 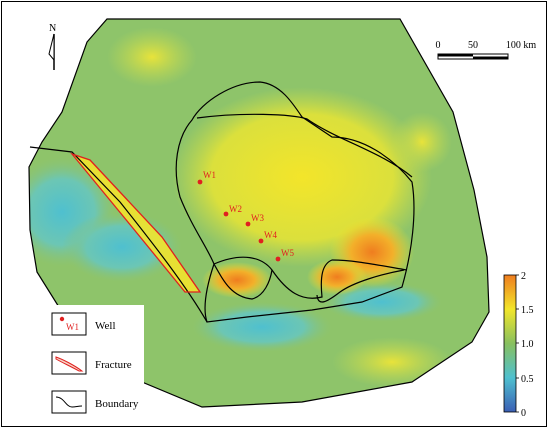 I want to click on boundary-symbol, so click(x=69, y=402).